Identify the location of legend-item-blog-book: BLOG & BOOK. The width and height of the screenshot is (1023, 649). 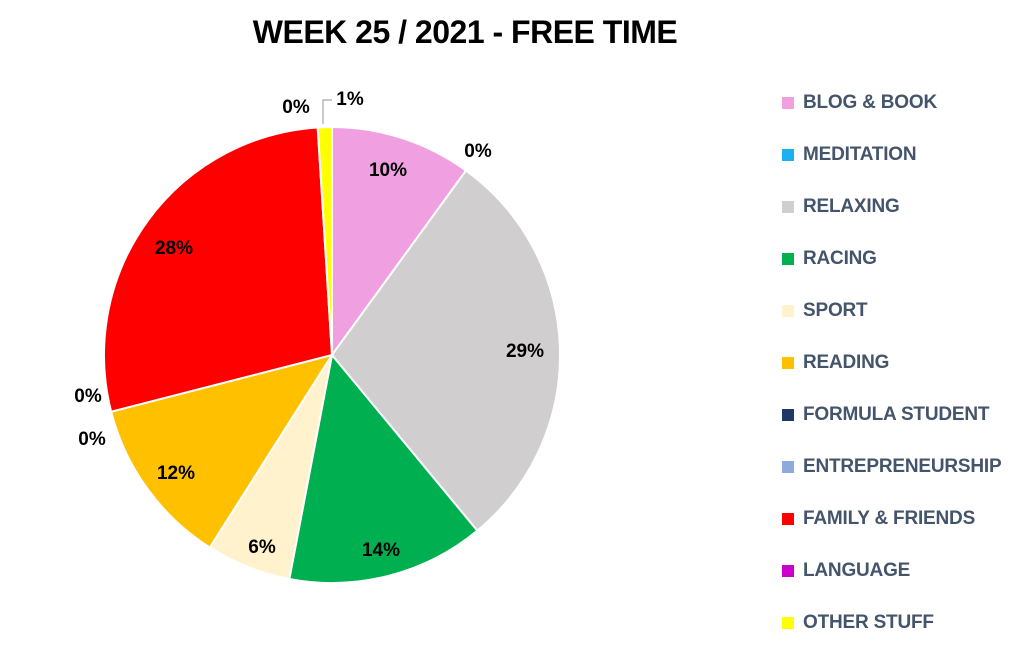
(902, 103).